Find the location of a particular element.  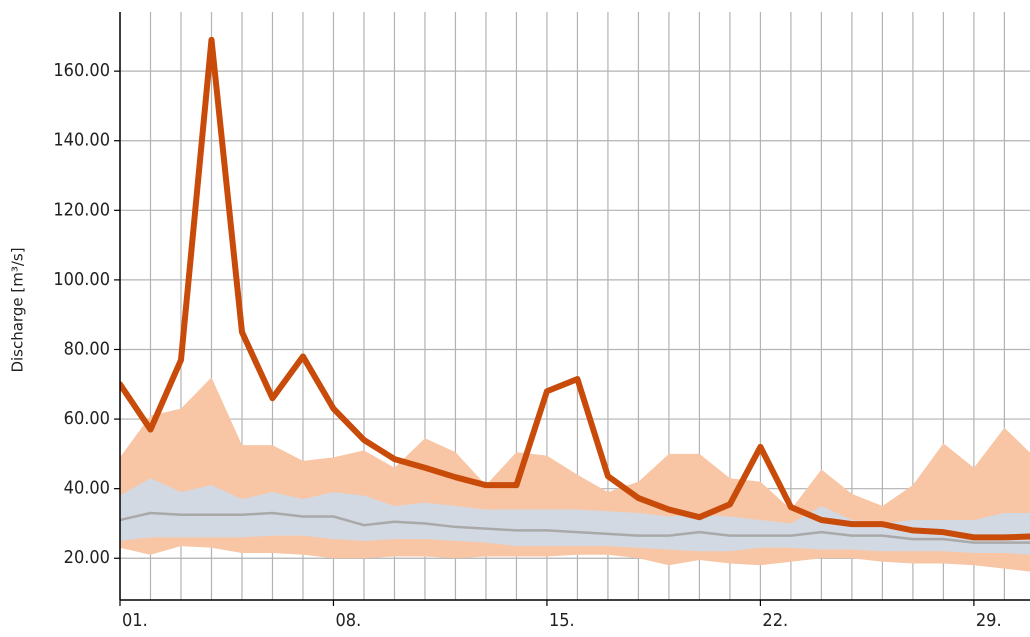

y-tick-label: 160.00 is located at coordinates (81, 70).